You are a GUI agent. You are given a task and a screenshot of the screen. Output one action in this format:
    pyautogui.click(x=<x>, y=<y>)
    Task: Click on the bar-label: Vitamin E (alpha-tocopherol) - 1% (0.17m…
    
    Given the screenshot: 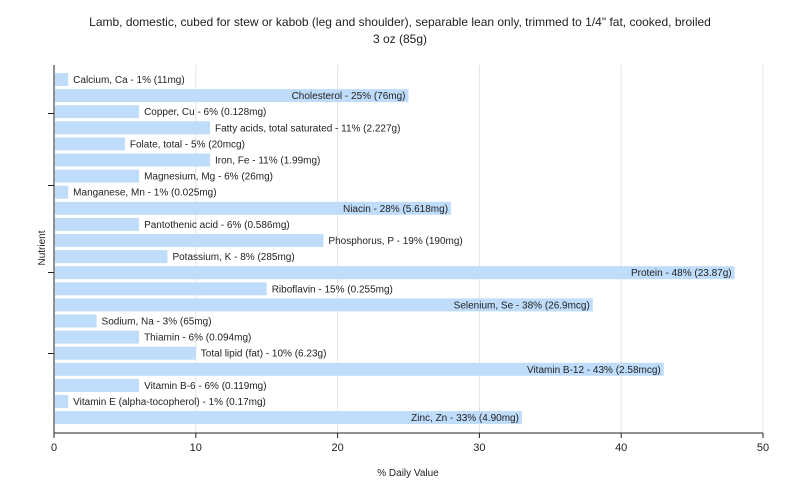 What is the action you would take?
    pyautogui.click(x=169, y=402)
    